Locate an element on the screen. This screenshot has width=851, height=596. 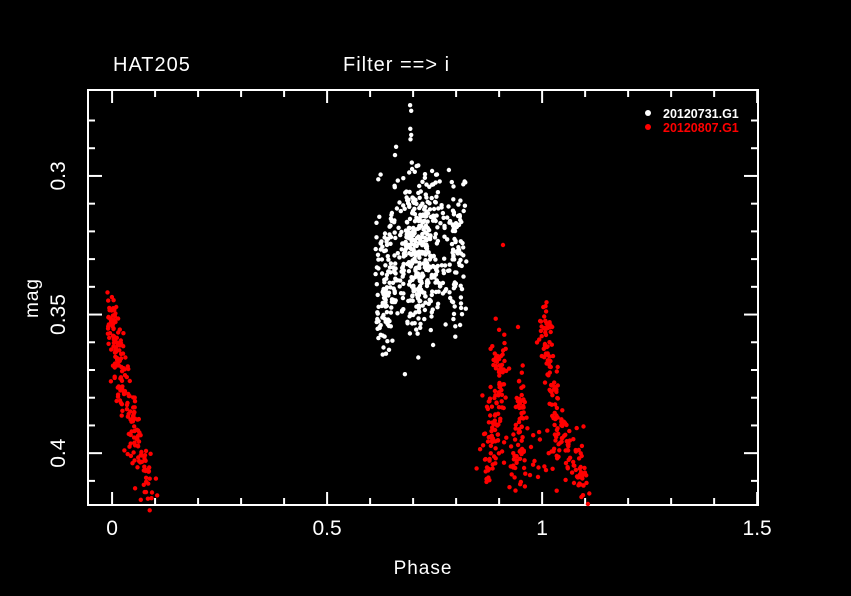
legend-dot-series2 is located at coordinates (648, 127).